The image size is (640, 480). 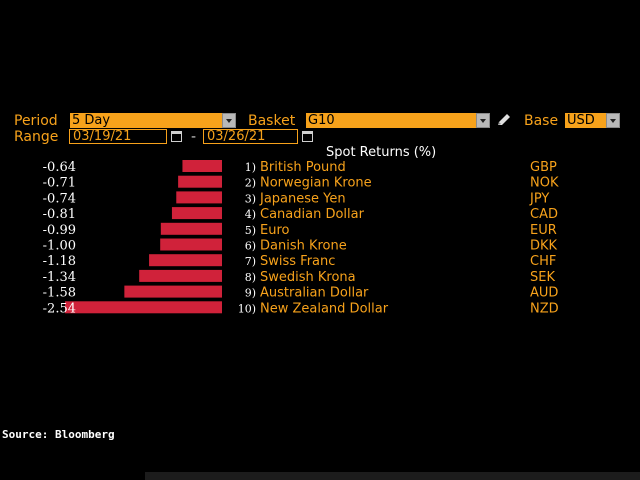 What do you see at coordinates (250, 277) in the screenshot?
I see `rank-label: 8)` at bounding box center [250, 277].